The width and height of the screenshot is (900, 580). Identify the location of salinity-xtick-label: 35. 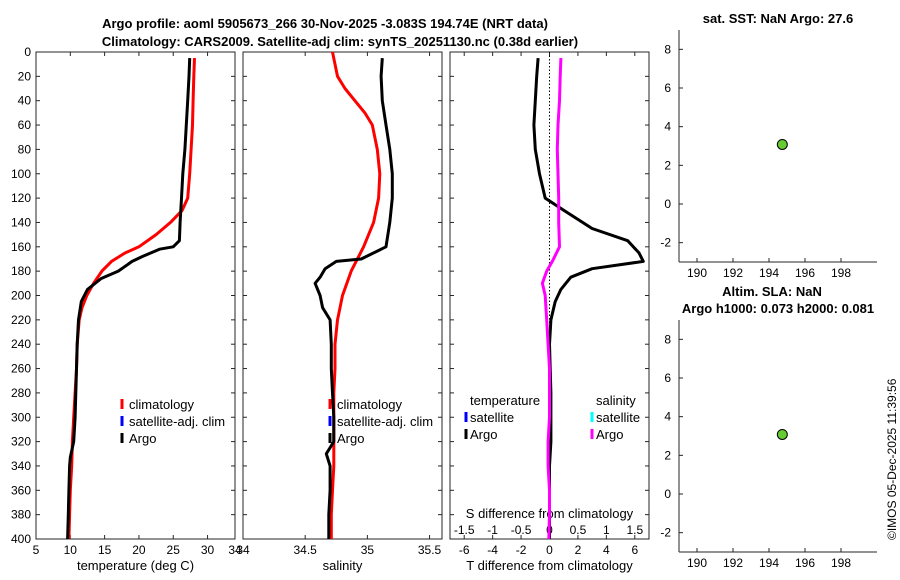
(368, 550).